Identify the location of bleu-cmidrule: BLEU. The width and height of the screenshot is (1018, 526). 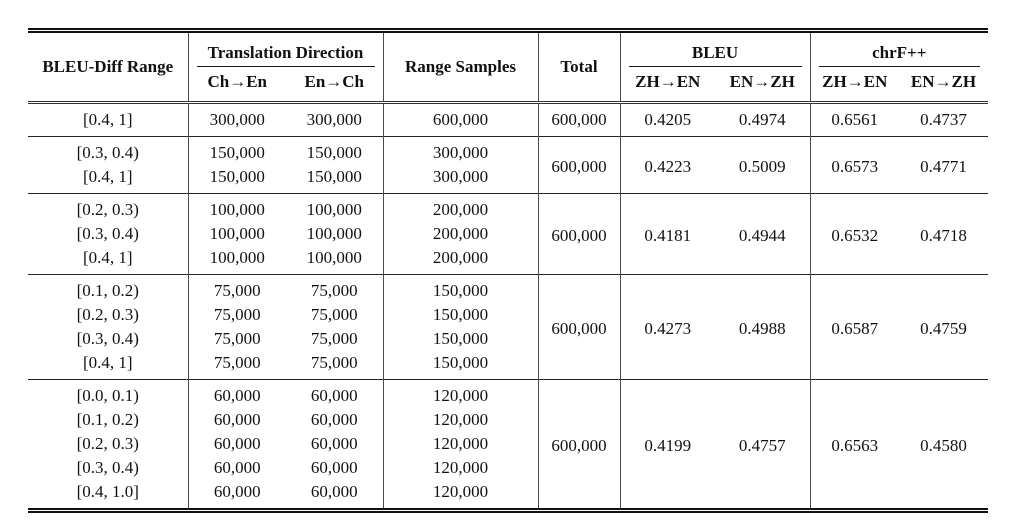
(715, 52).